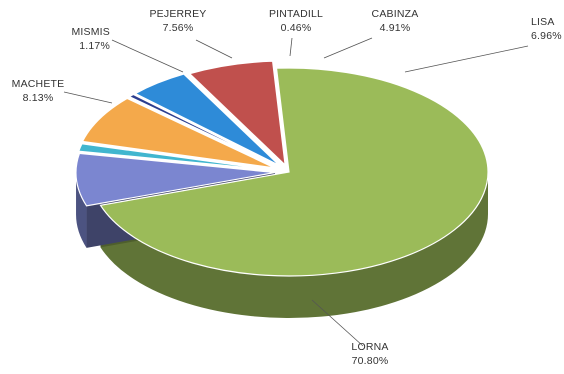 This screenshot has height=374, width=564. I want to click on leader-line-machete, so click(88, 97).